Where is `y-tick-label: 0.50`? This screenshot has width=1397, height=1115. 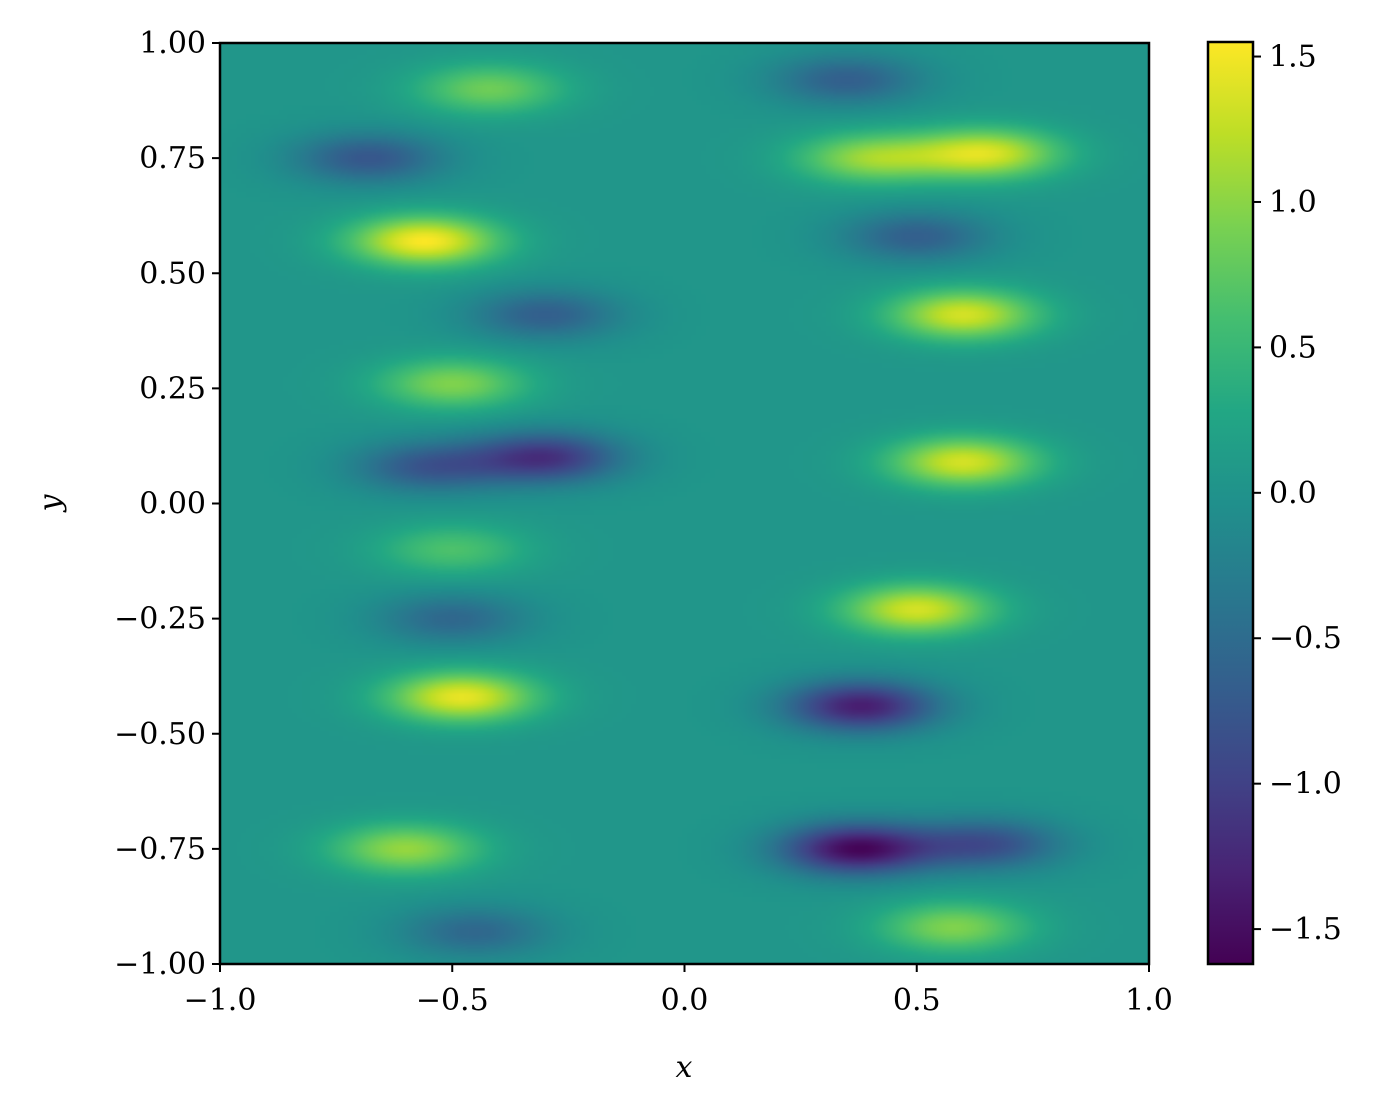 y-tick-label: 0.50 is located at coordinates (172, 273).